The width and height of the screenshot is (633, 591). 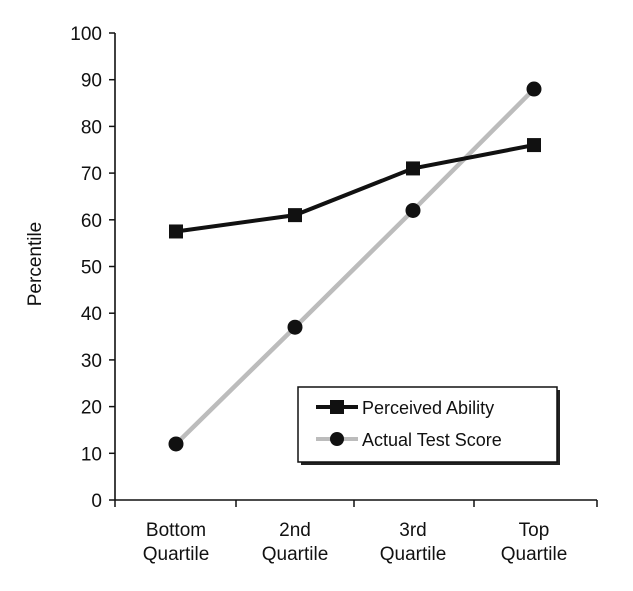 I want to click on legend-box, so click(x=427, y=424).